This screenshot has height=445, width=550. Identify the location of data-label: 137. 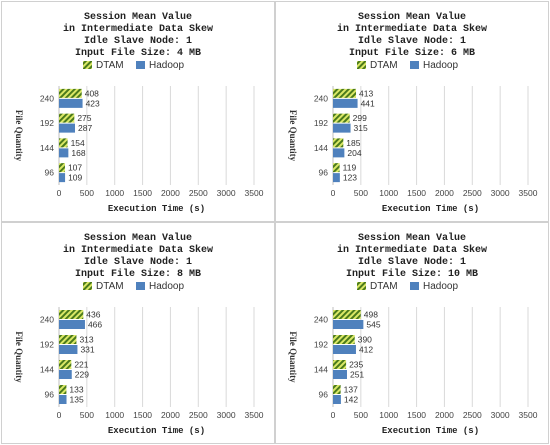
(351, 390).